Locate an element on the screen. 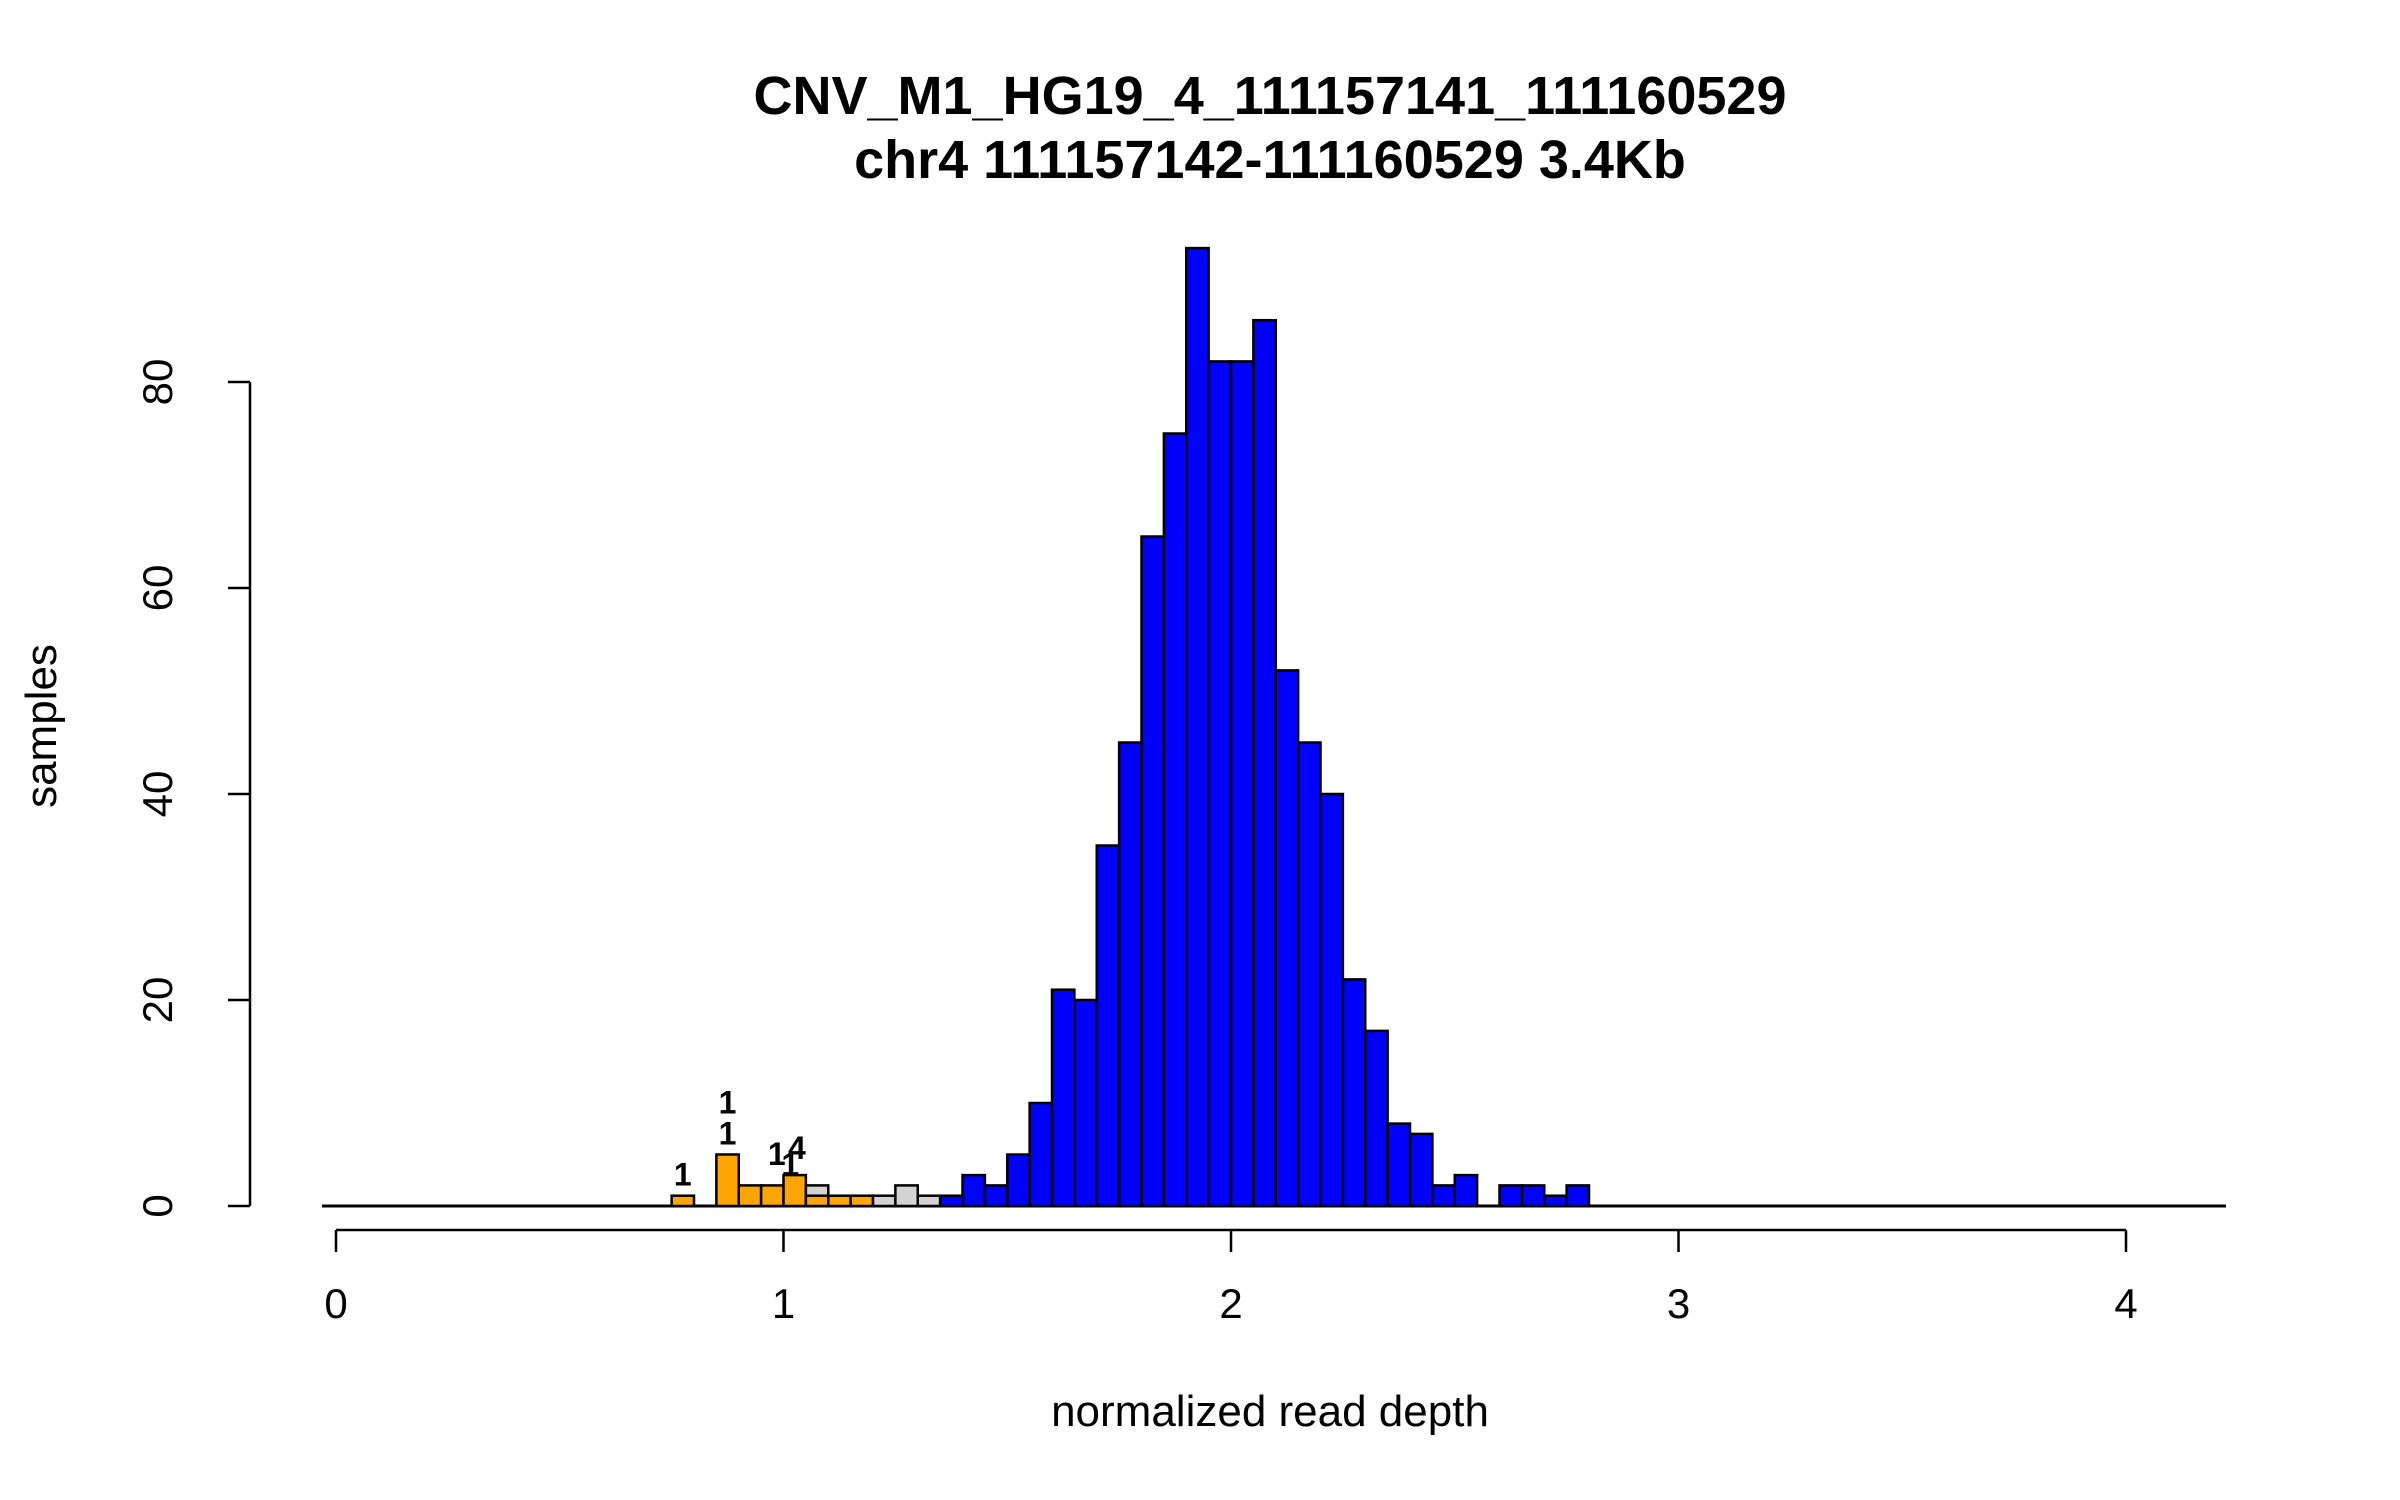 The image size is (2400, 1500). x-tick-label: 0 is located at coordinates (335, 1303).